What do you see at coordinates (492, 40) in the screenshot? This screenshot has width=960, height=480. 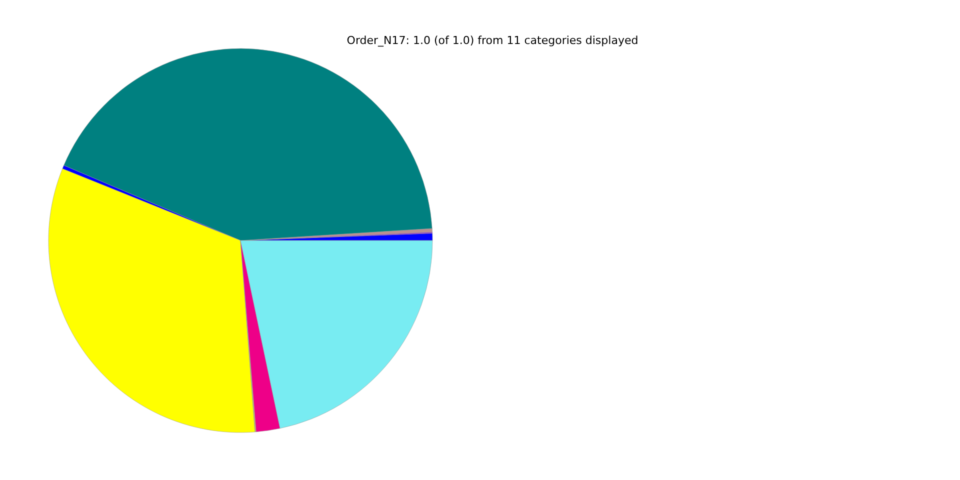 I see `text: Order_N17: 1.0 (of 1.0) from 11 categories displayed` at bounding box center [492, 40].